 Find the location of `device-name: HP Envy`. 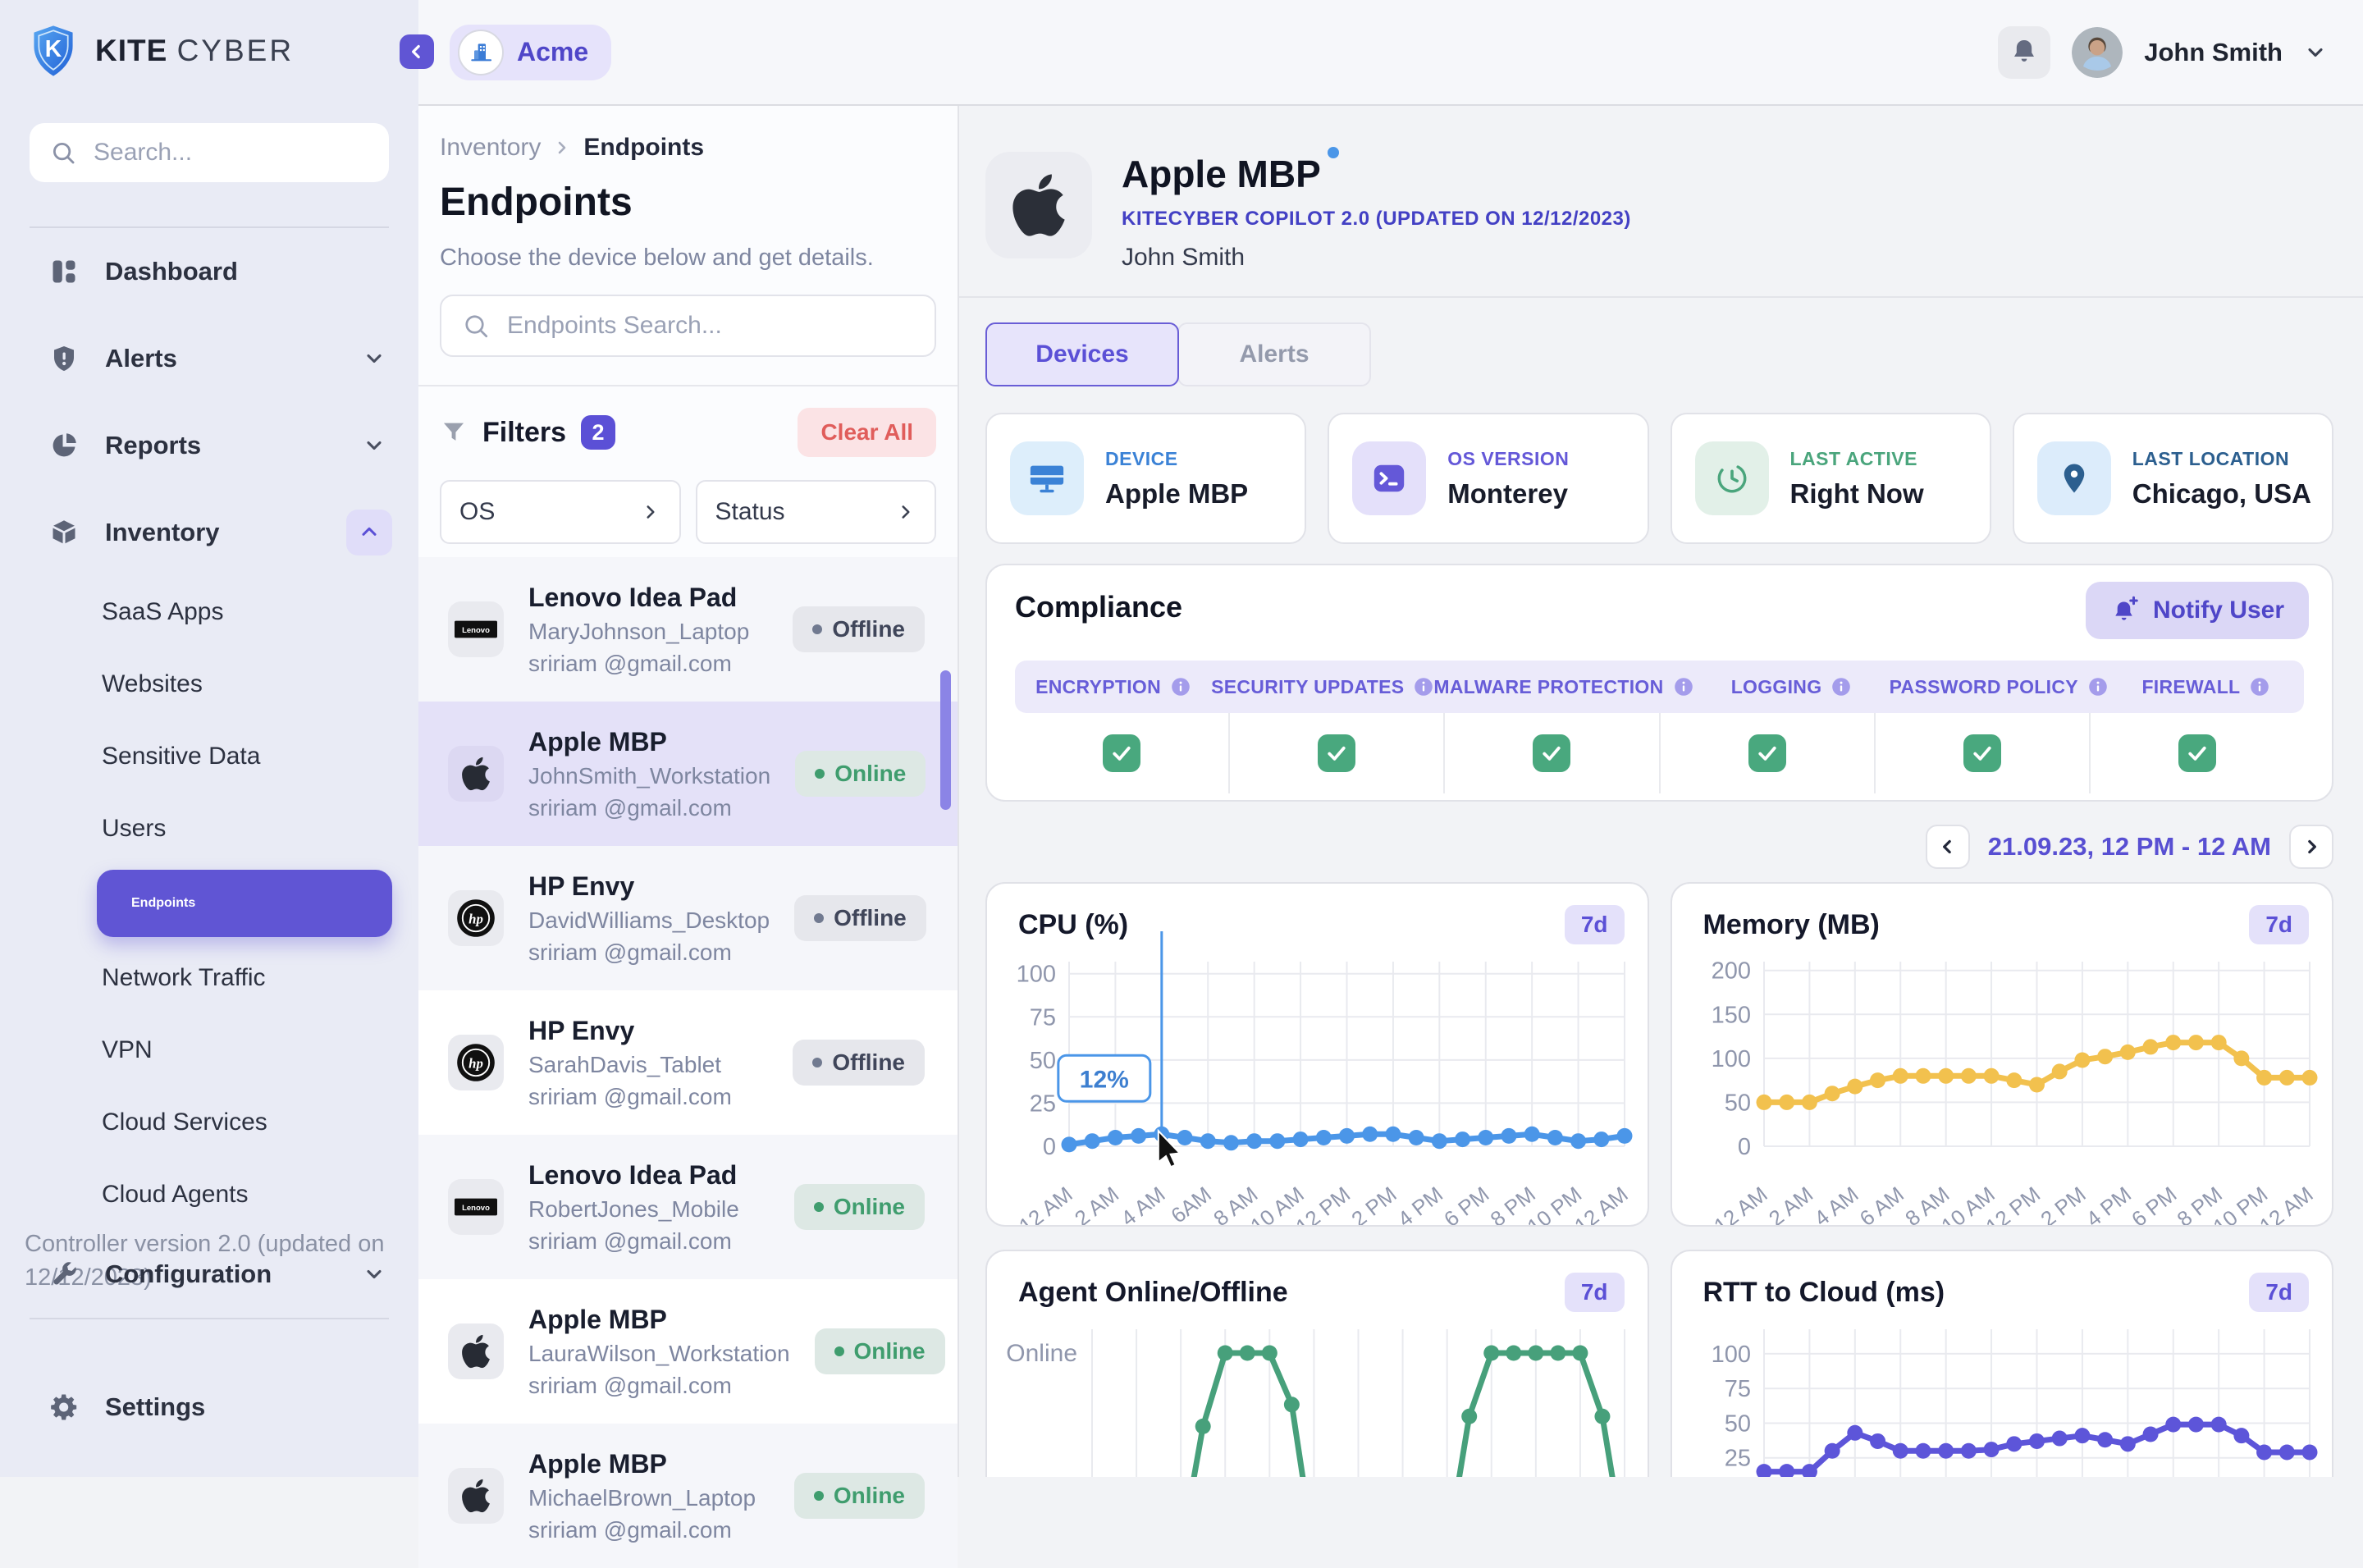

device-name: HP Envy is located at coordinates (581, 1030).